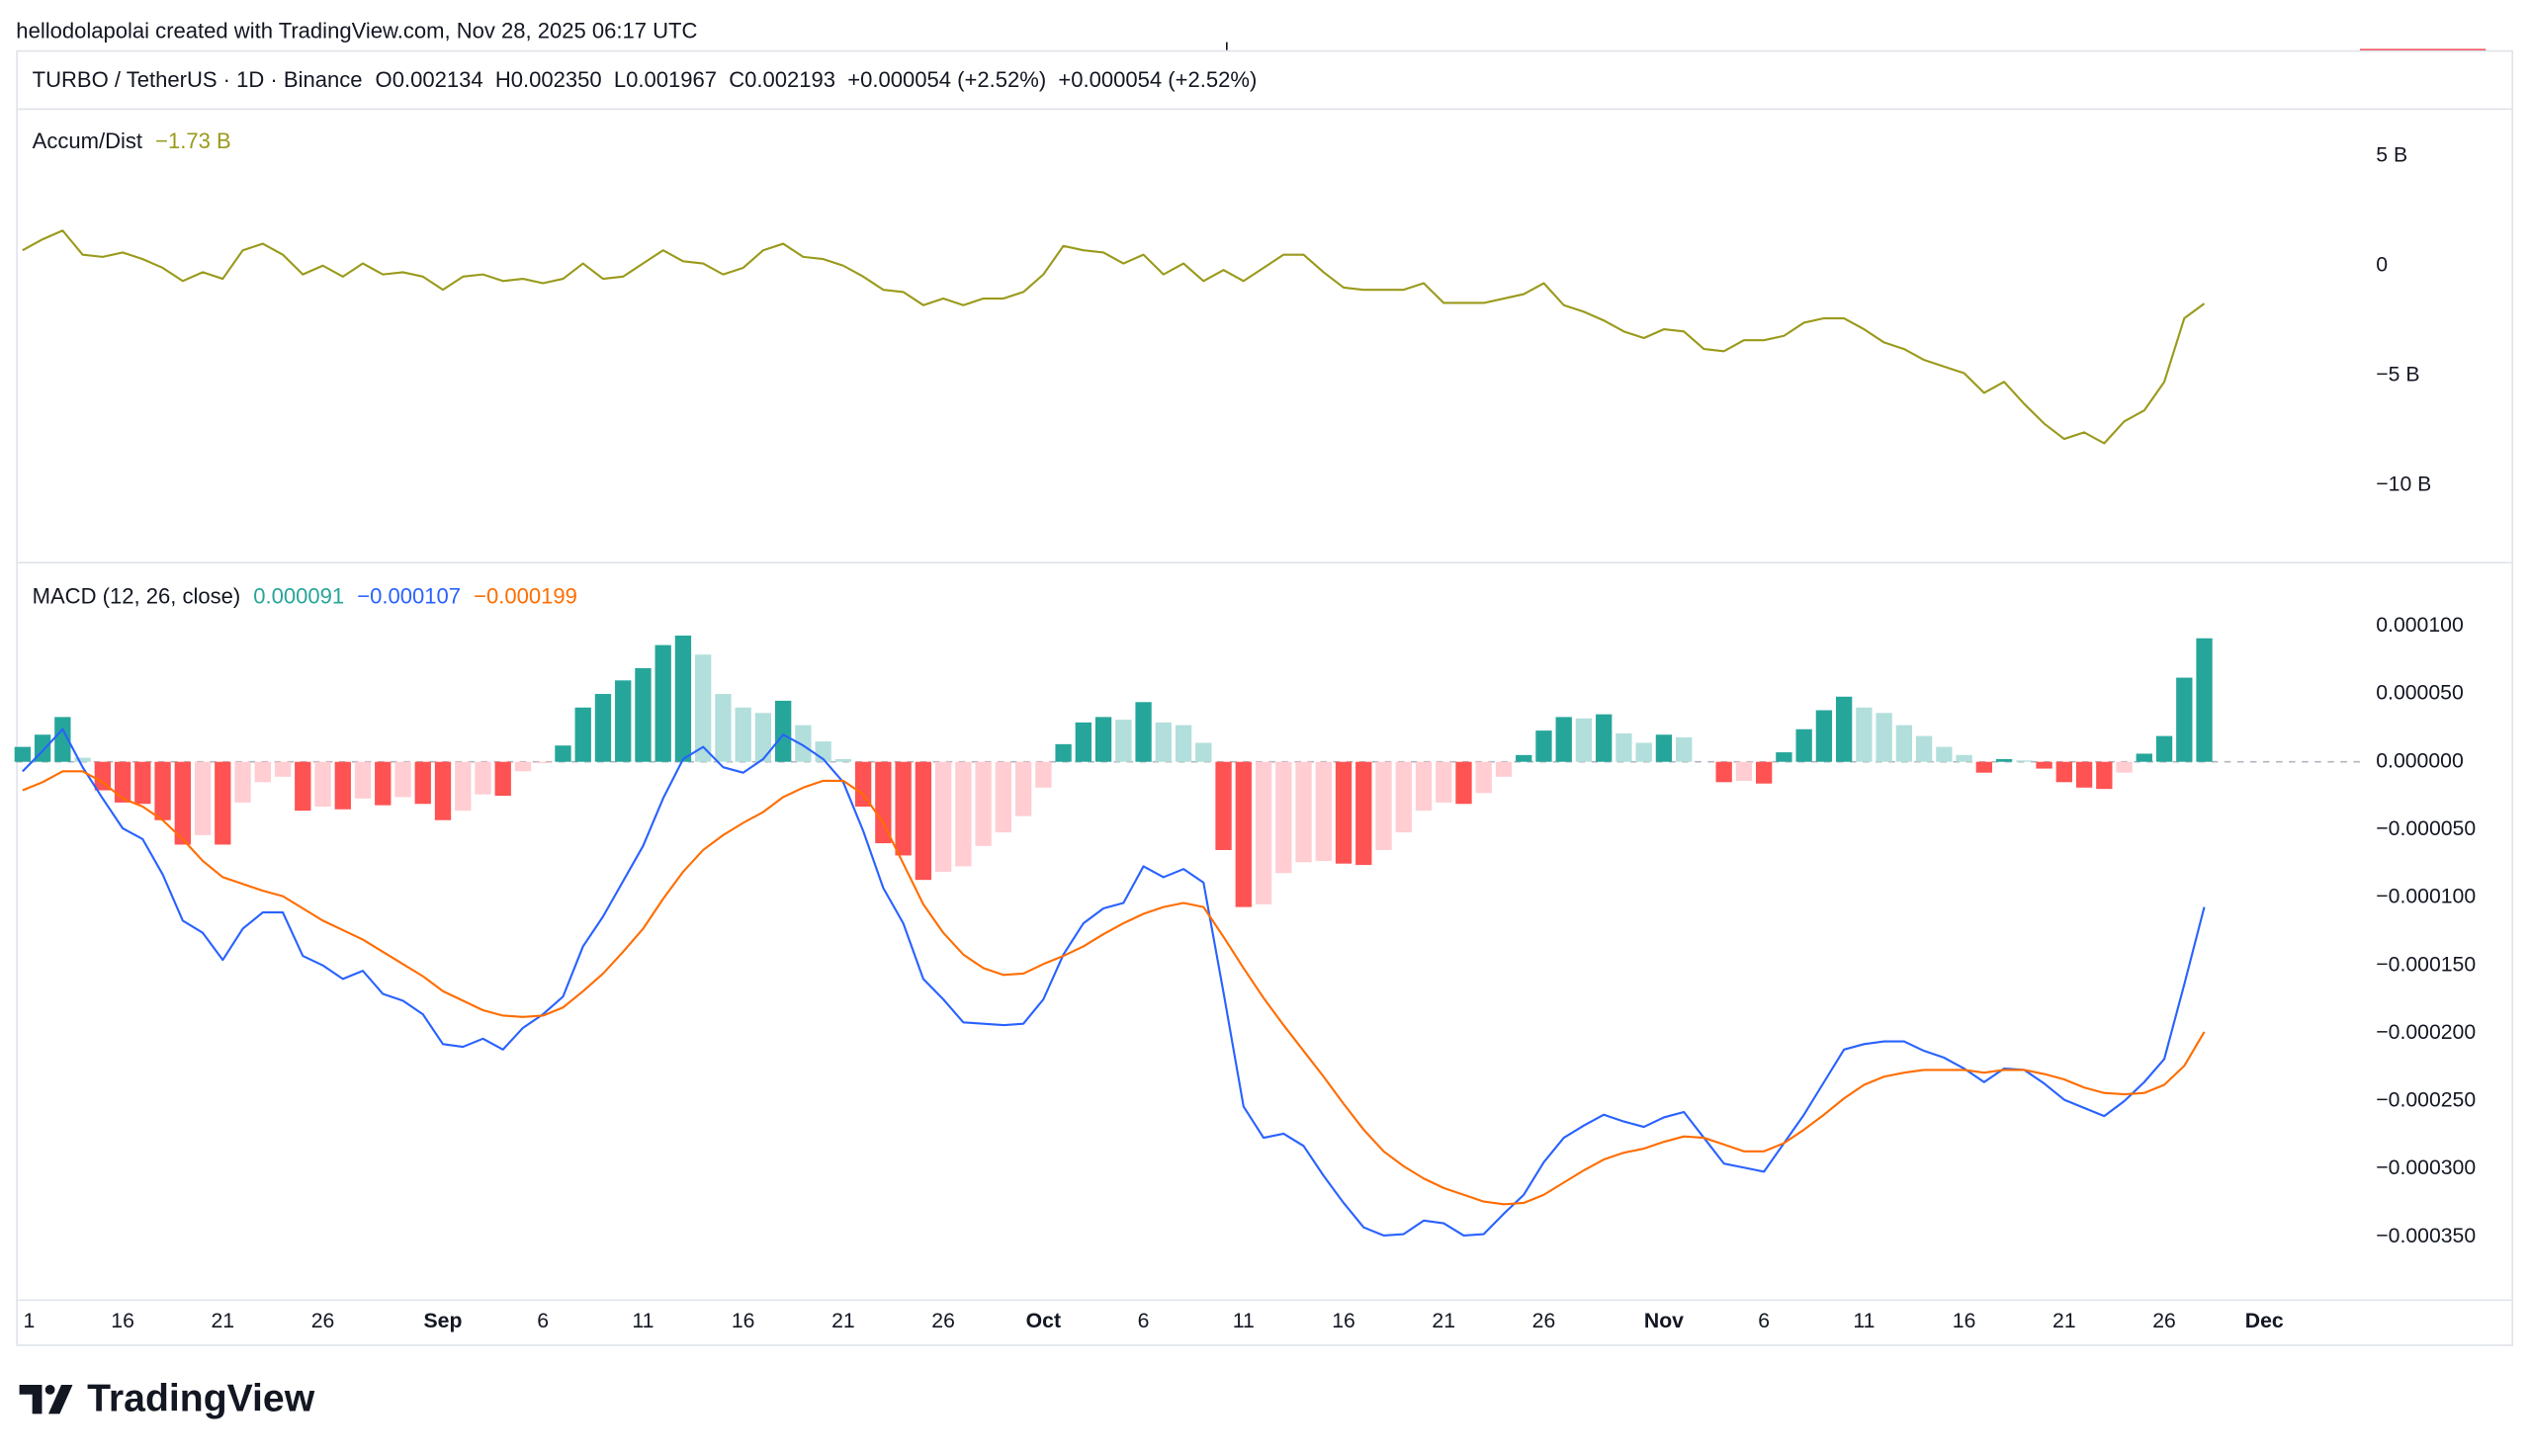  What do you see at coordinates (2426, 1167) in the screenshot?
I see `y-tick-label: −0.000300` at bounding box center [2426, 1167].